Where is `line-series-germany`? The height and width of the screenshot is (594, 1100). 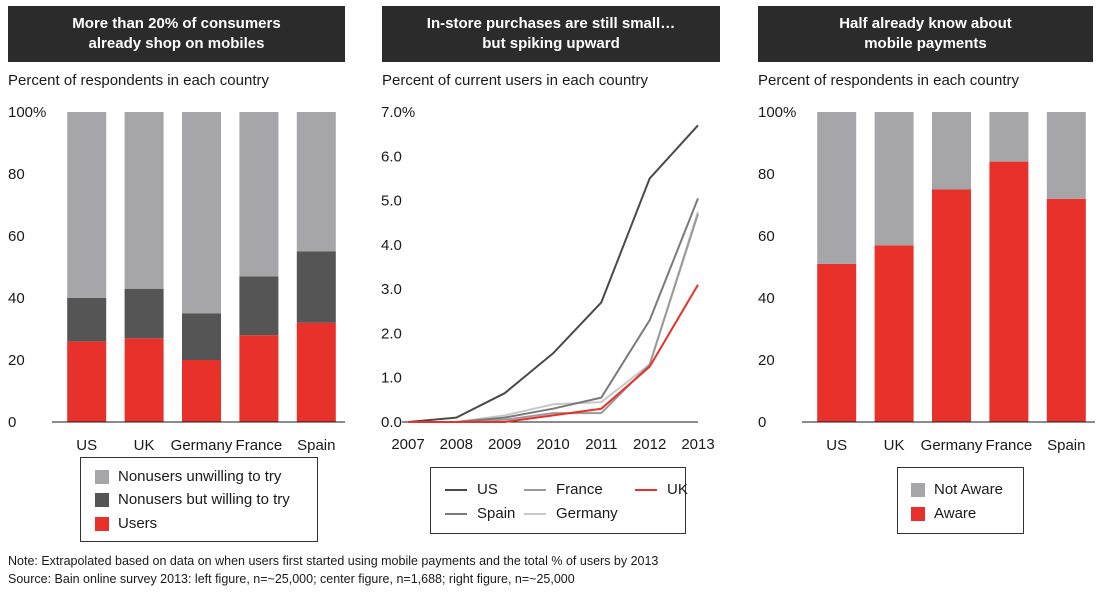
line-series-germany is located at coordinates (553, 317).